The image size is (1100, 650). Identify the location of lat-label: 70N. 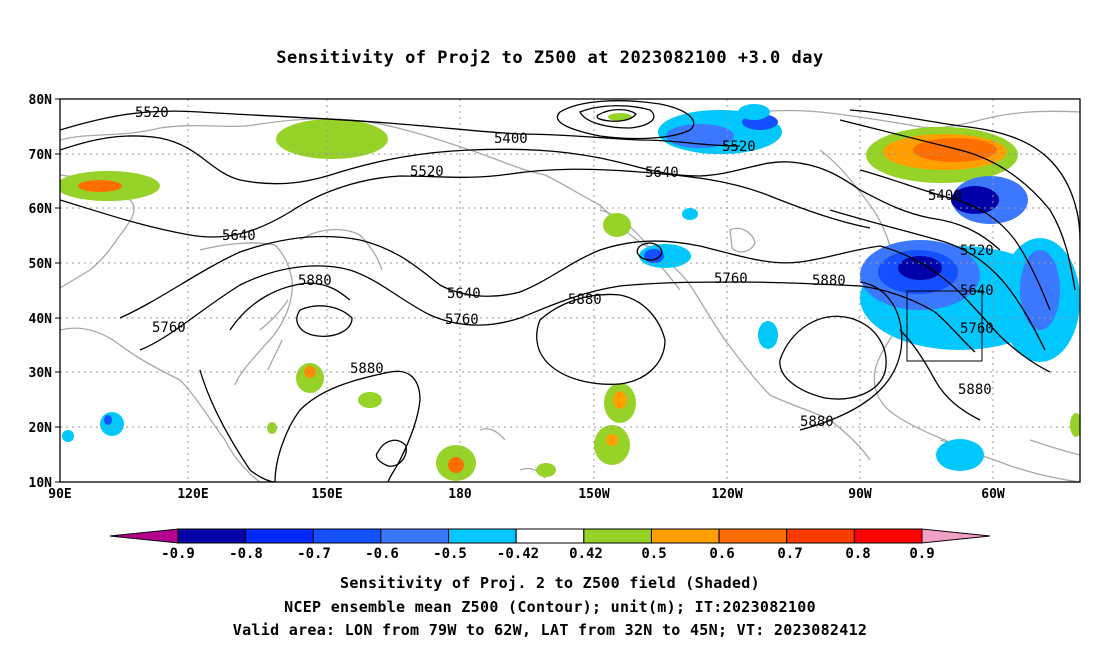
(41, 155).